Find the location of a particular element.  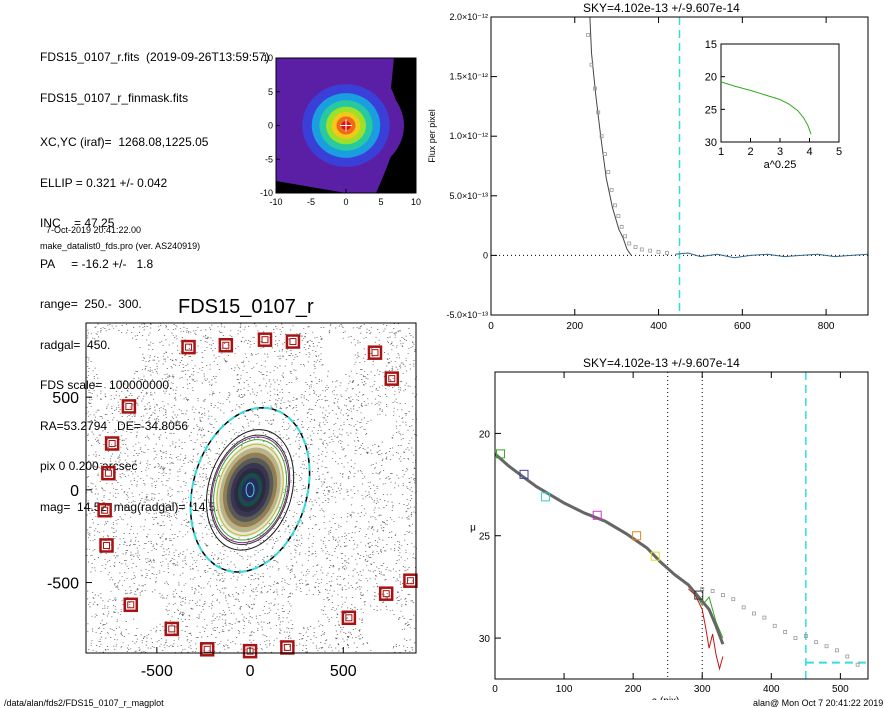

thumb-xtick-label: 0 is located at coordinates (345, 202).